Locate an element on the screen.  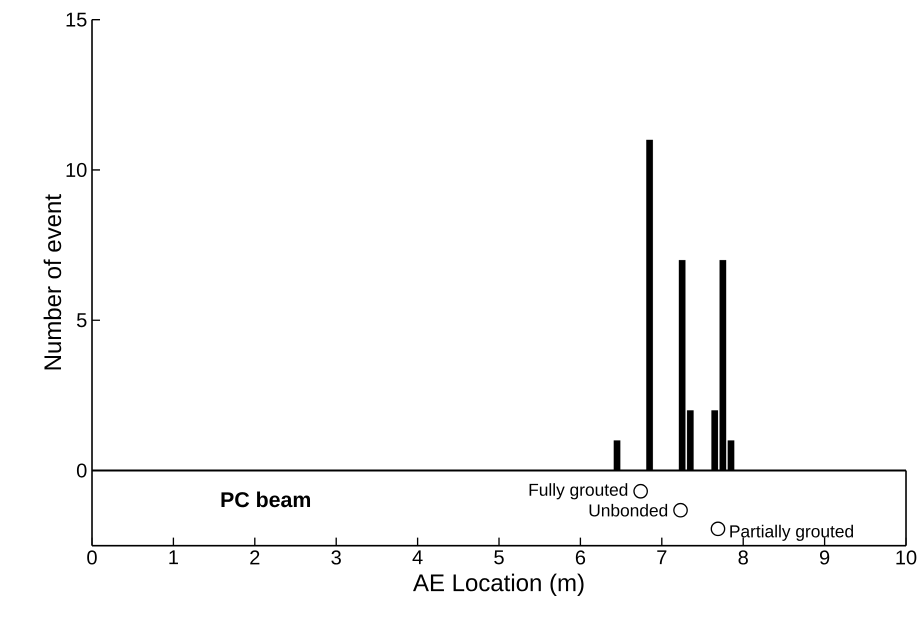
y-tick-label: 10 is located at coordinates (76, 170).